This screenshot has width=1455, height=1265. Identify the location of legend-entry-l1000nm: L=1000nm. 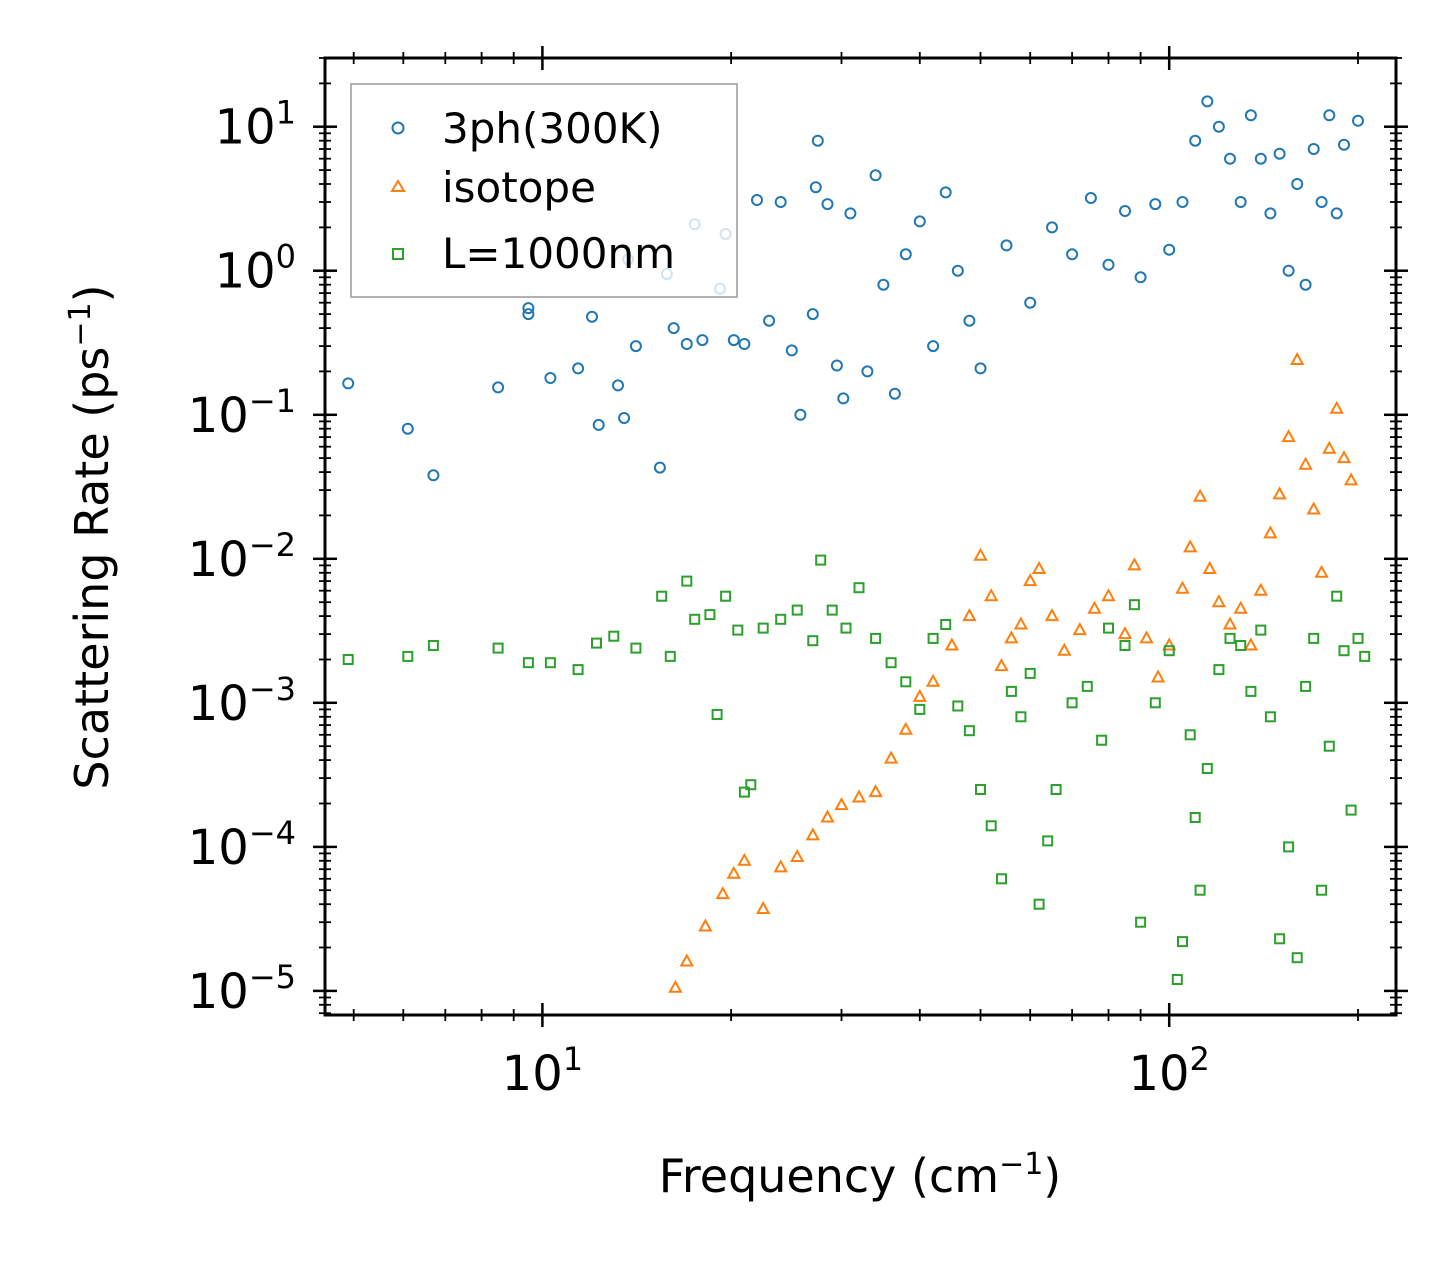
(533, 253).